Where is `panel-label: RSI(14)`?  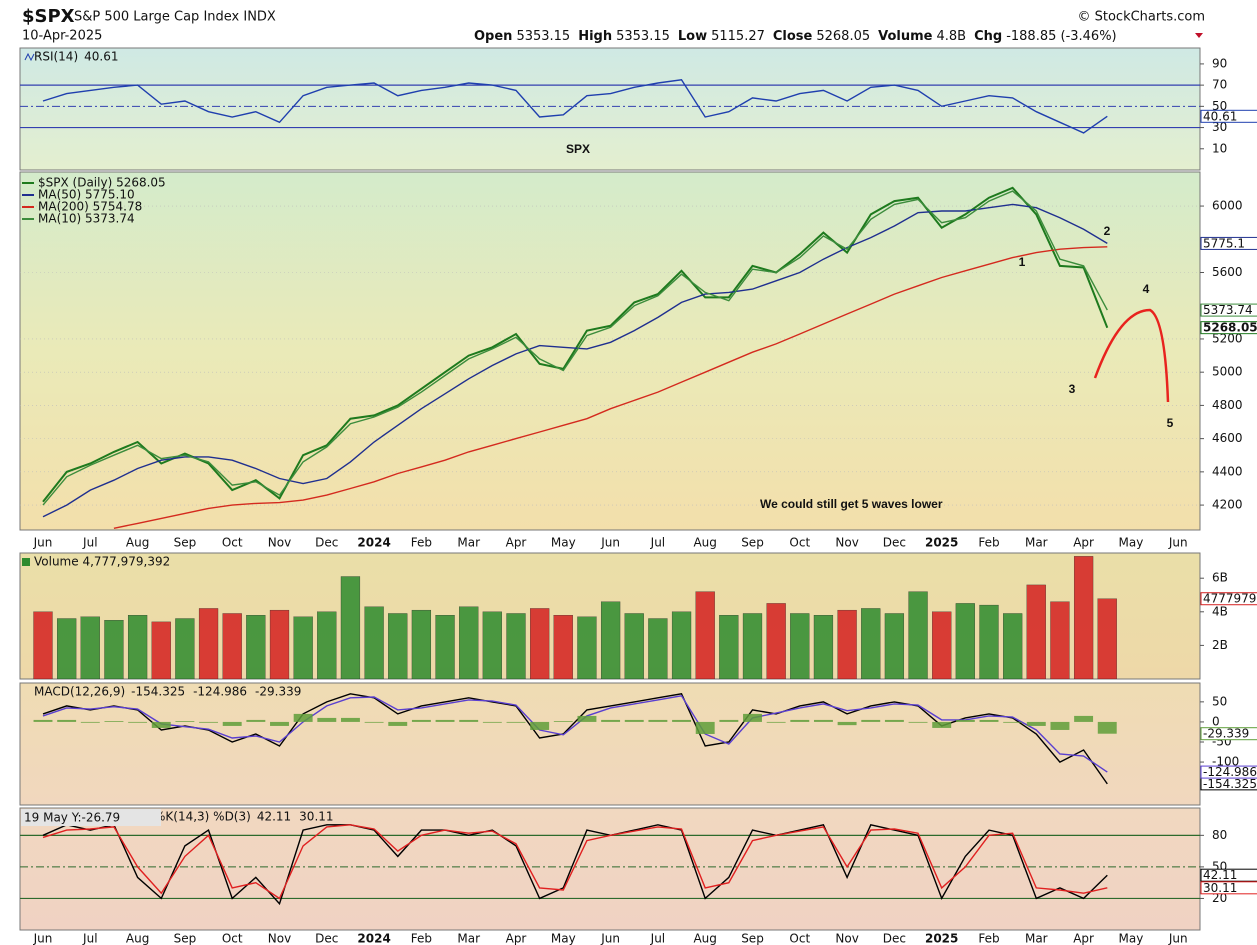 panel-label: RSI(14) is located at coordinates (56, 57).